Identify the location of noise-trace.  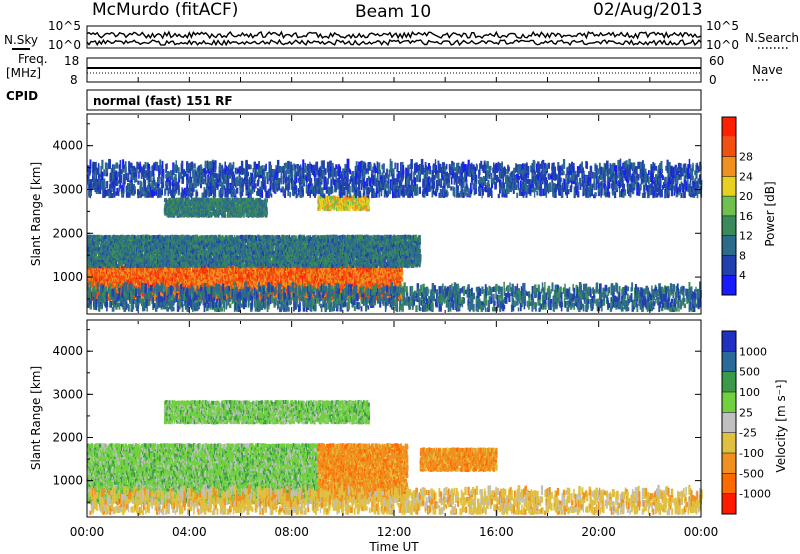
(394, 38).